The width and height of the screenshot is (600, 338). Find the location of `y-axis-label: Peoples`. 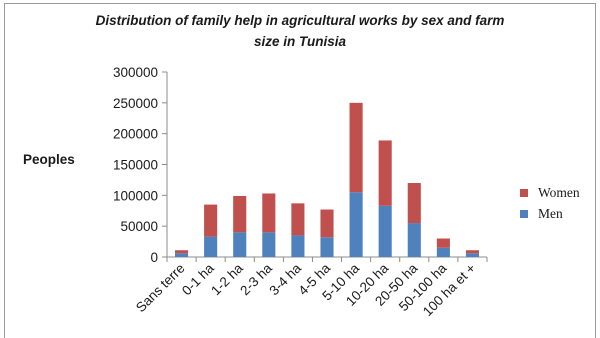

y-axis-label: Peoples is located at coordinates (49, 159).